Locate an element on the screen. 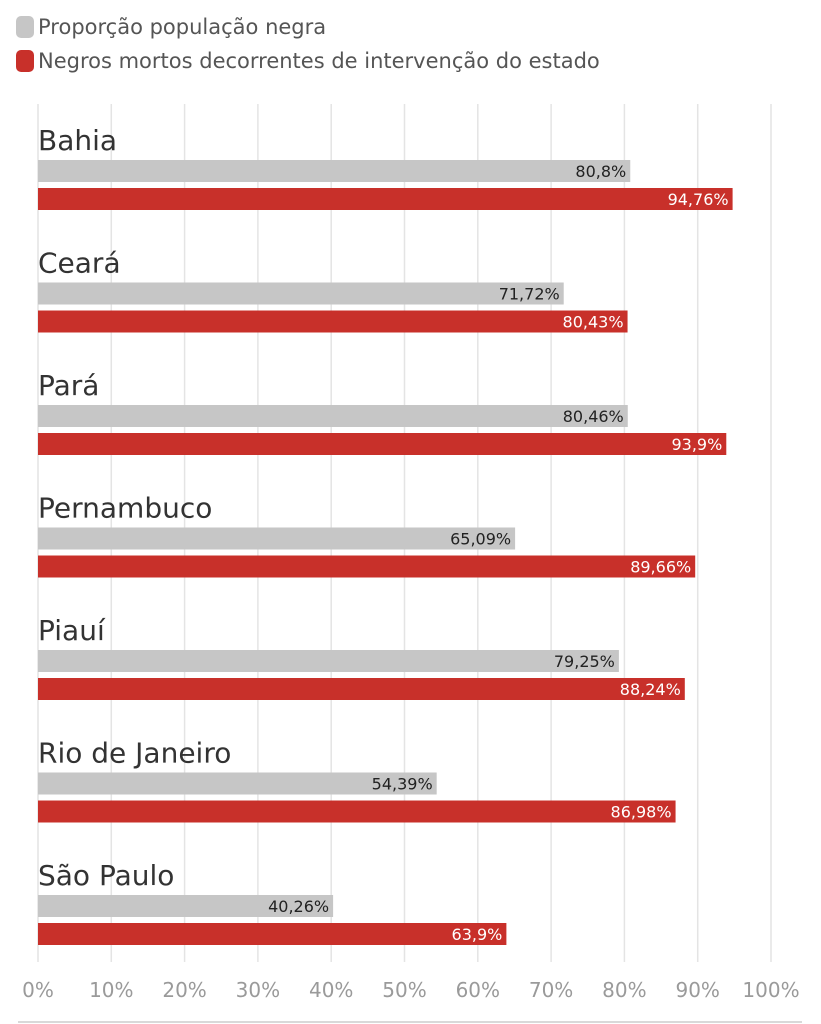  legend-swatch-deaths is located at coordinates (25, 61).